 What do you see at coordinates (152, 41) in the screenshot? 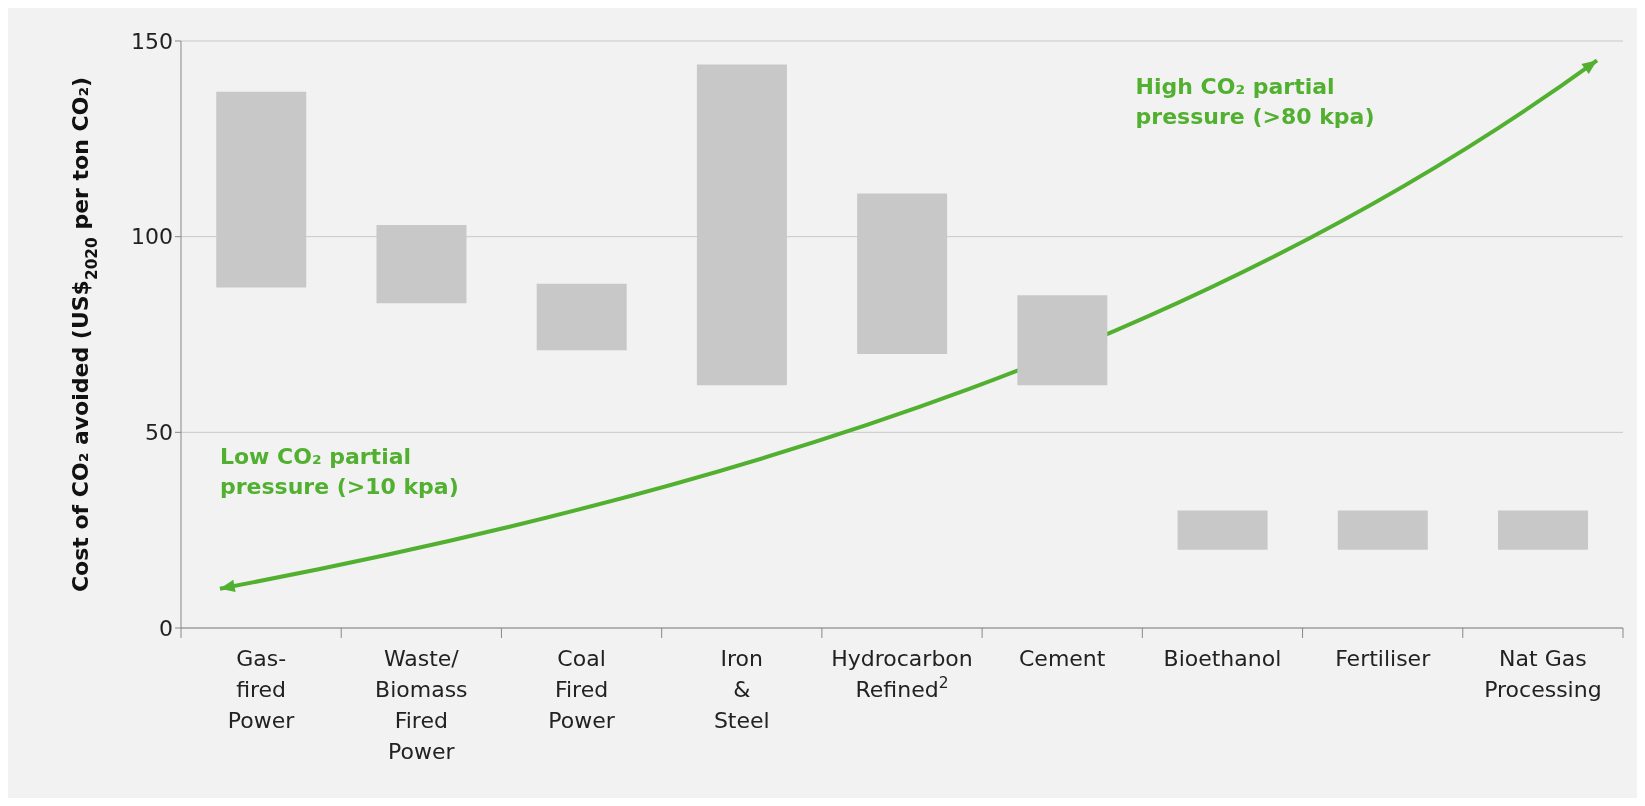
I see `y-tick-label: 150` at bounding box center [152, 41].